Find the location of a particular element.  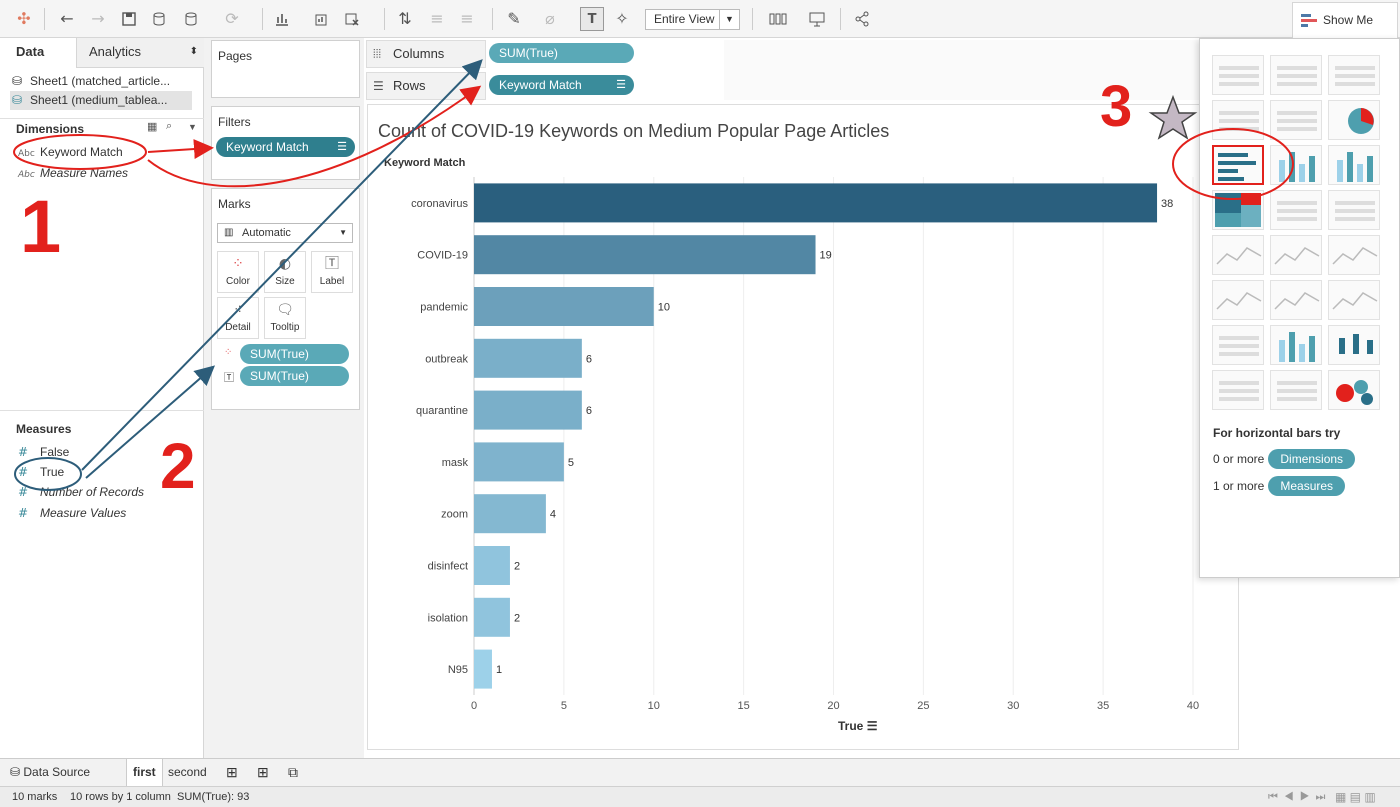

chart-type-highlight-table-icon is located at coordinates (1354, 75).